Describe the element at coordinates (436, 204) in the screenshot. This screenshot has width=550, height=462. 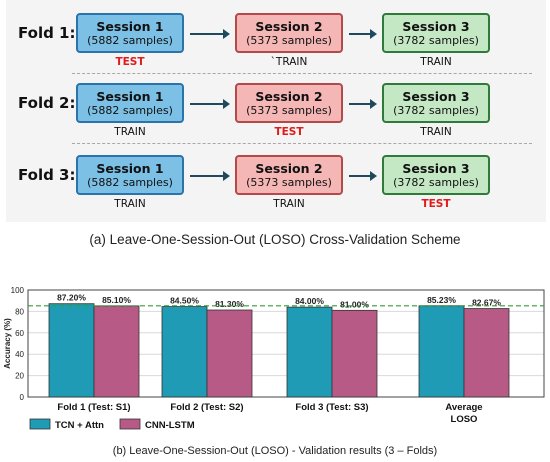
I see `fold-3-session-3-role: TEST` at that location.